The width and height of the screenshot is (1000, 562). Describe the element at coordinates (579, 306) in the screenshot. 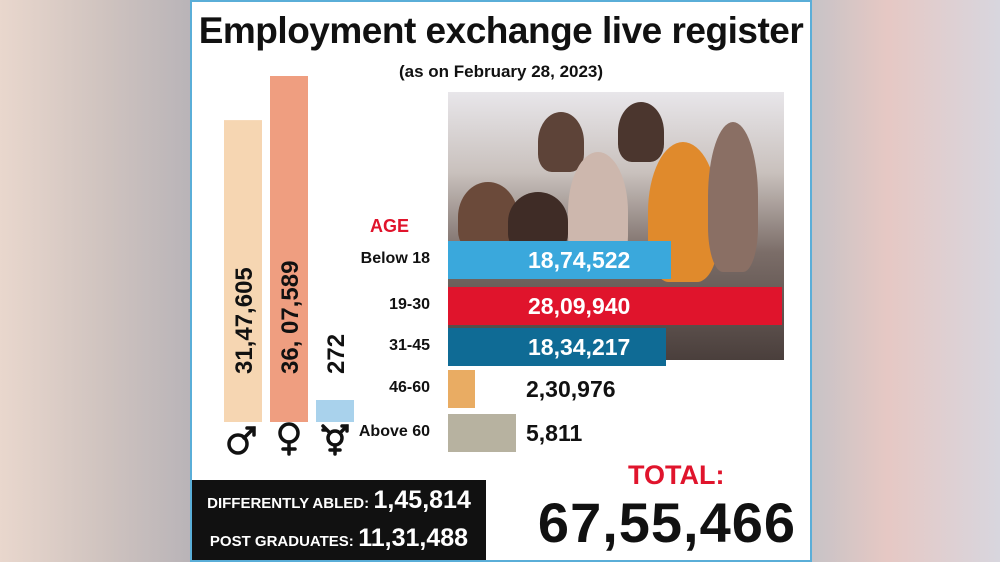

I see `age-value-label: 28,09,940` at that location.